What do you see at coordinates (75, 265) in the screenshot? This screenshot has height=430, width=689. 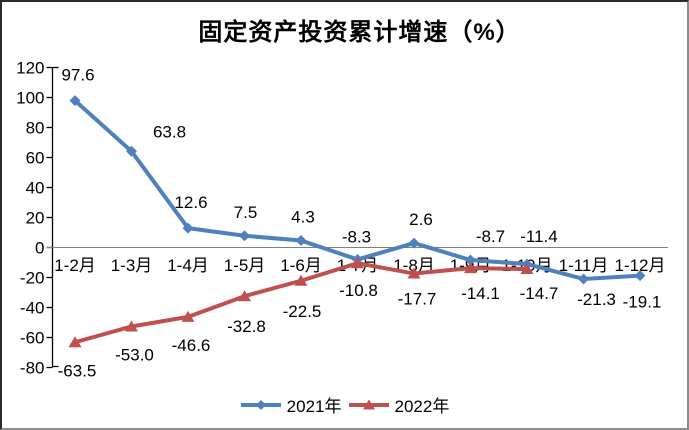 I see `x-axis-tick-label: 1-2月` at bounding box center [75, 265].